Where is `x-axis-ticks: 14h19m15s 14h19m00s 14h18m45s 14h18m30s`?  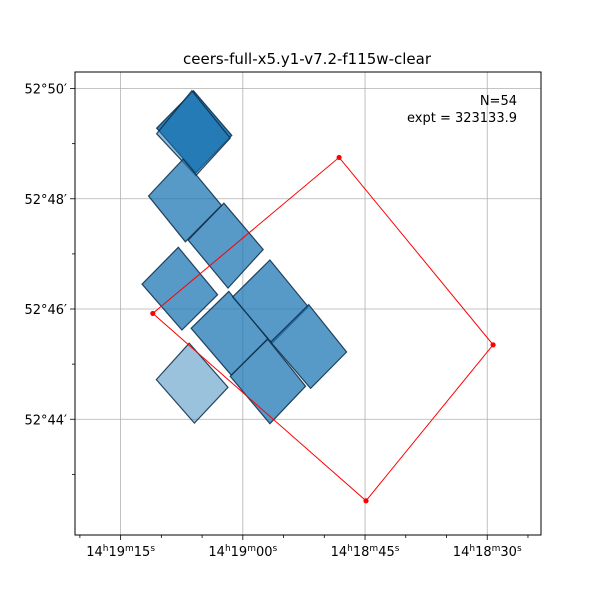 x-axis-ticks: 14h19m15s 14h19m00s 14h18m45s 14h18m30s is located at coordinates (304, 547).